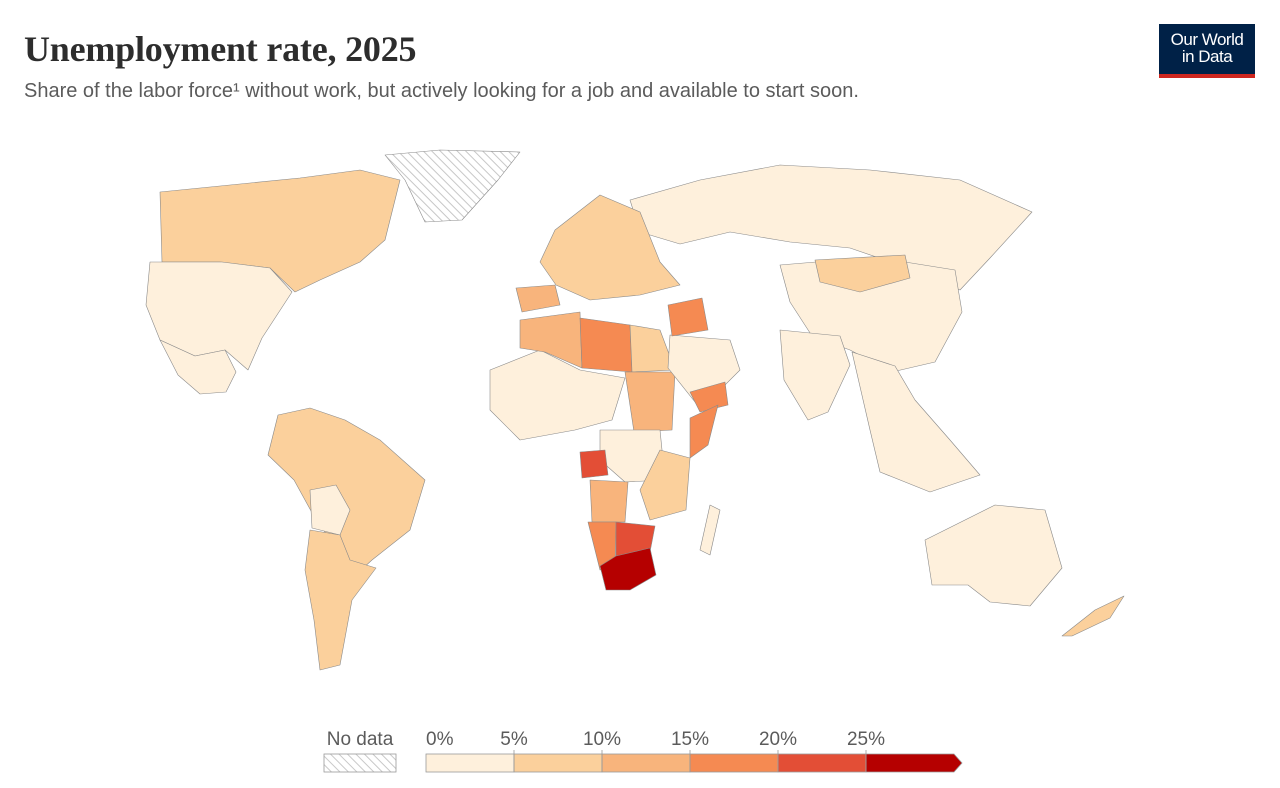  What do you see at coordinates (220, 49) in the screenshot?
I see `chart-title: Unemployment rate, 2025` at bounding box center [220, 49].